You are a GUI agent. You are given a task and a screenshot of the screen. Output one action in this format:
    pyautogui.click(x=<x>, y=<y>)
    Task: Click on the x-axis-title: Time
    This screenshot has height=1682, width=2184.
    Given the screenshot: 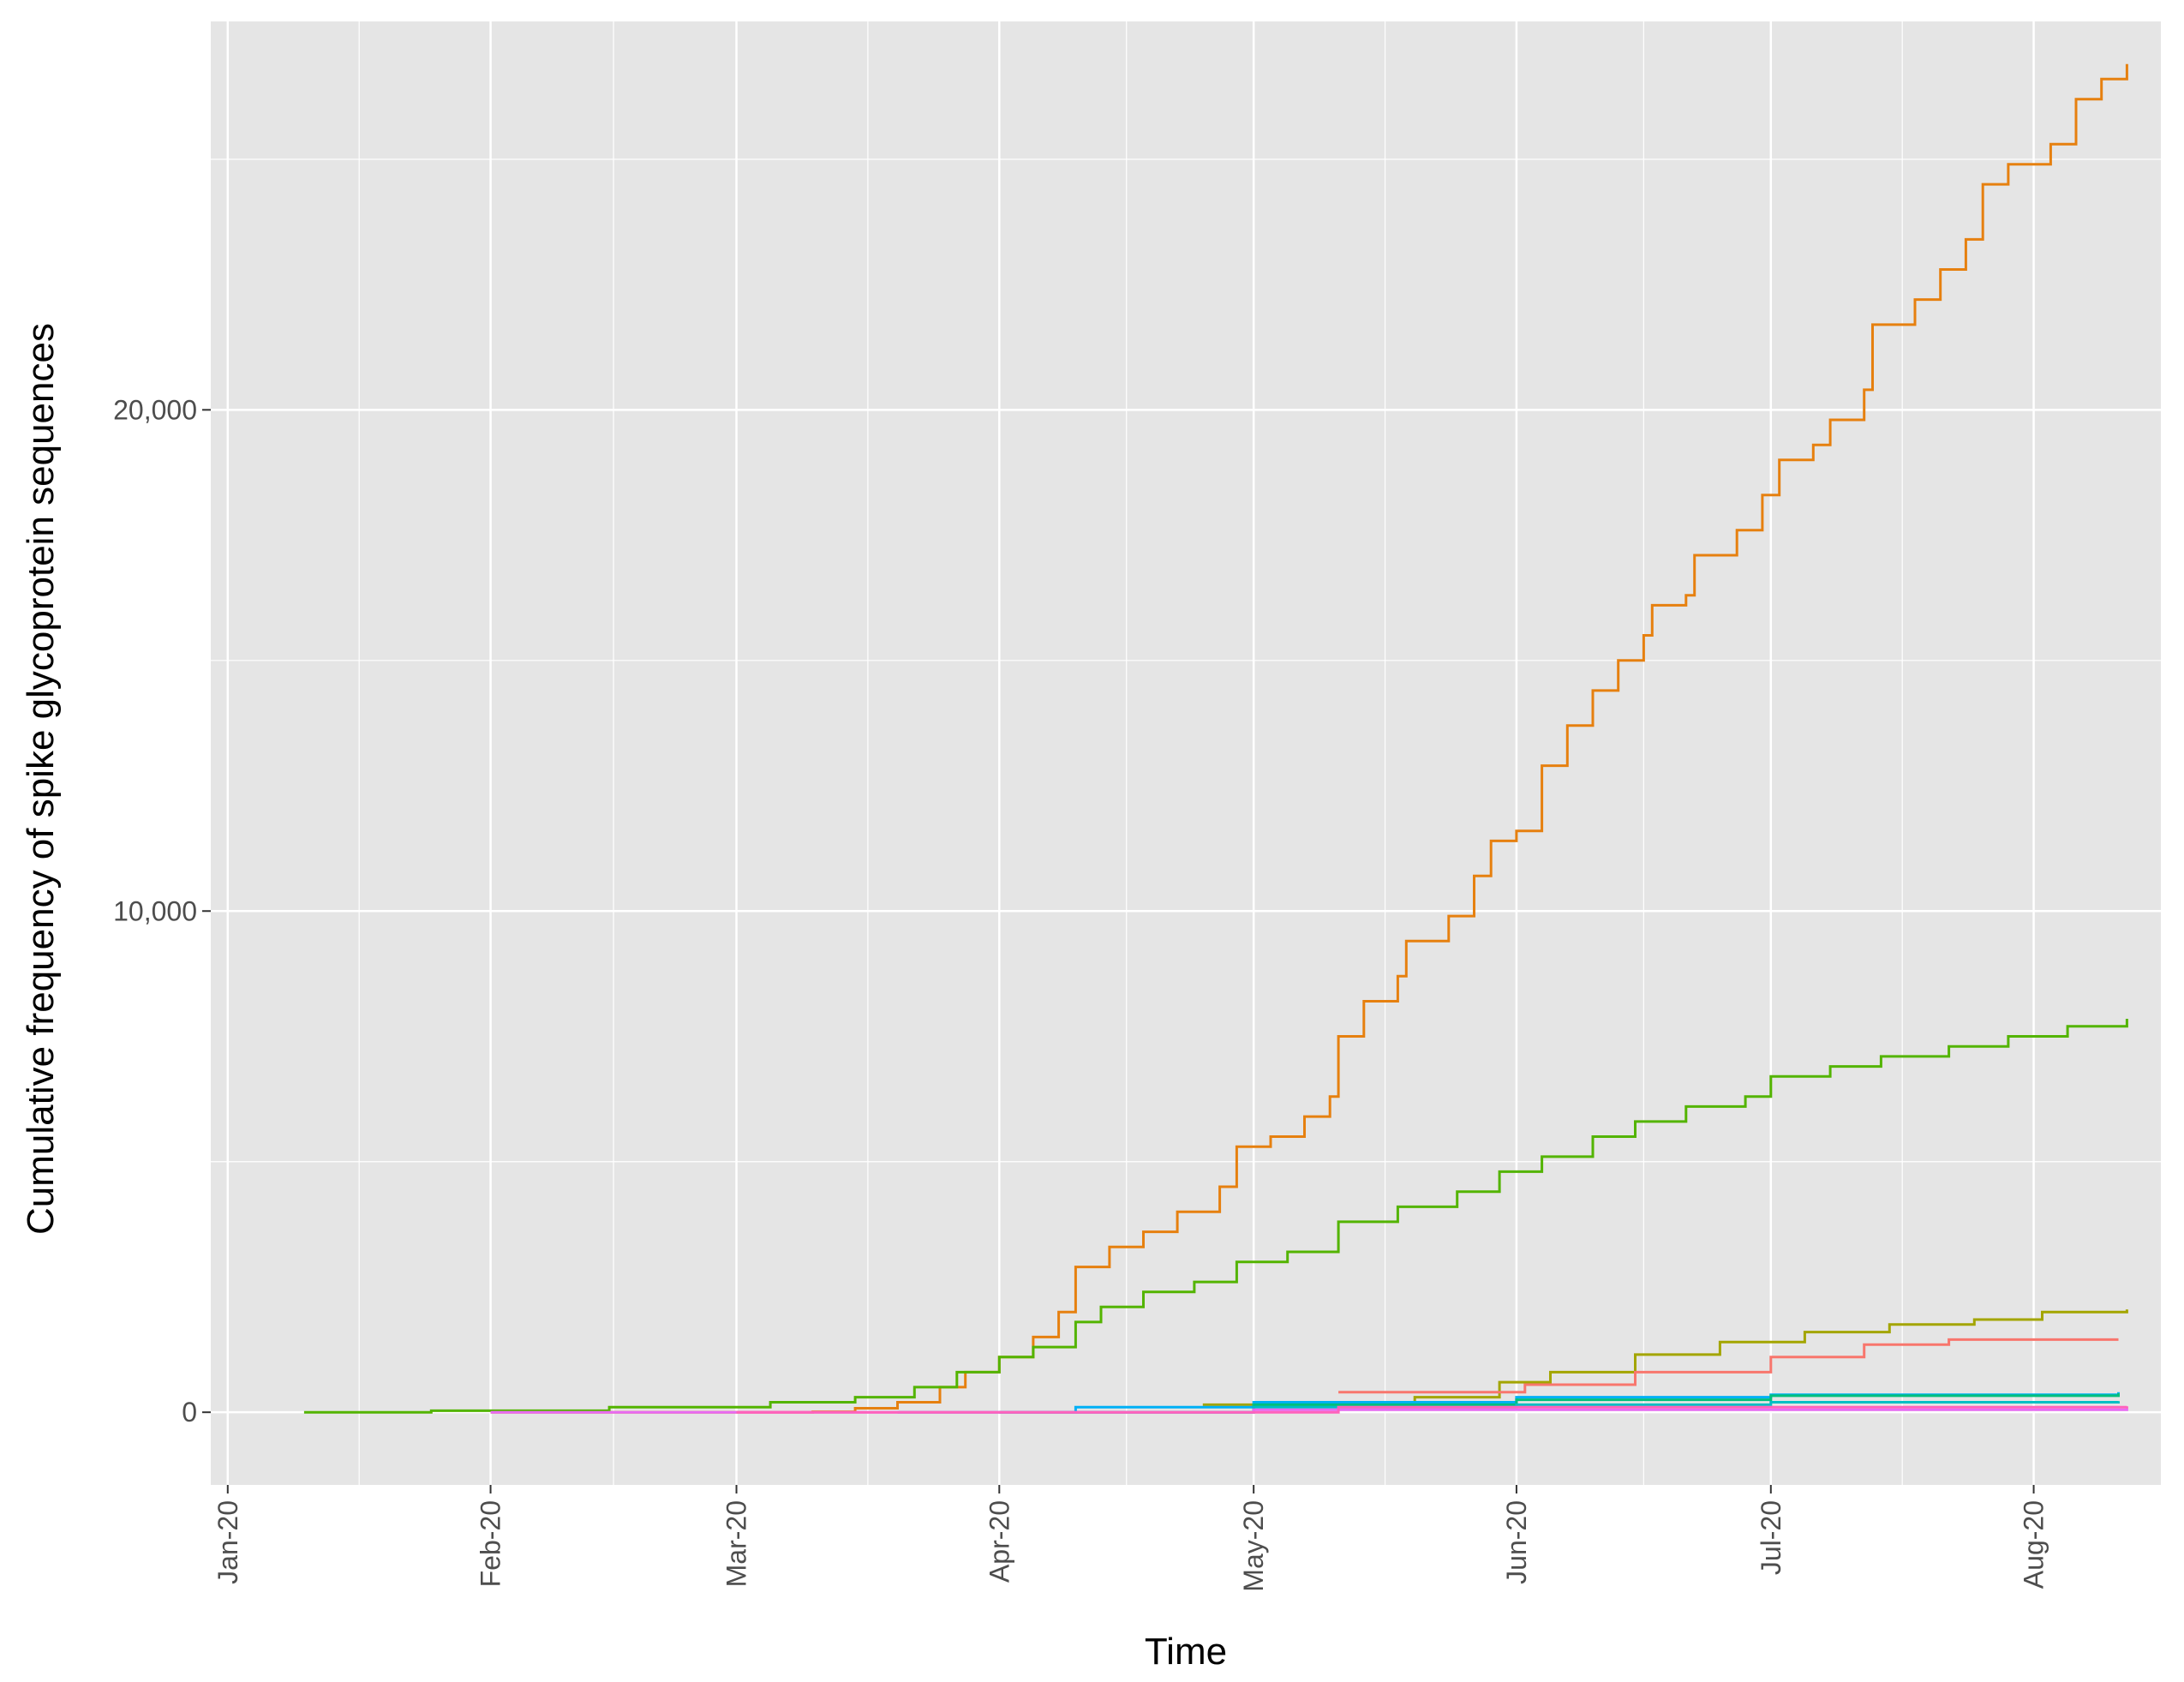 What is the action you would take?
    pyautogui.click(x=1186, y=1652)
    